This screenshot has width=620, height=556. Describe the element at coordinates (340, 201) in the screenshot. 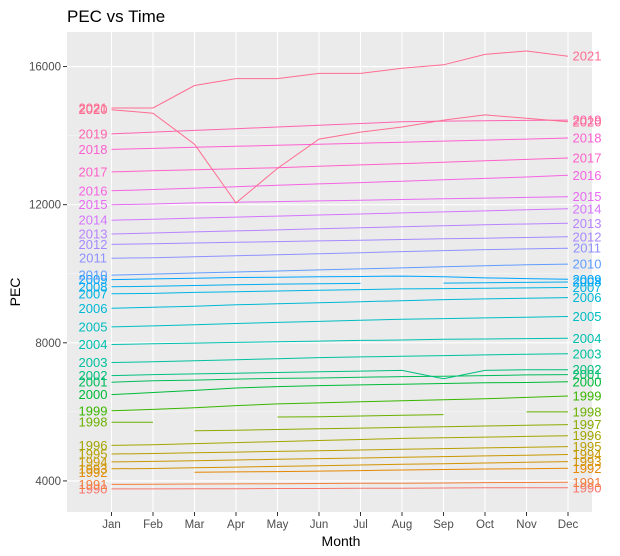

I see `series-line-2015` at that location.